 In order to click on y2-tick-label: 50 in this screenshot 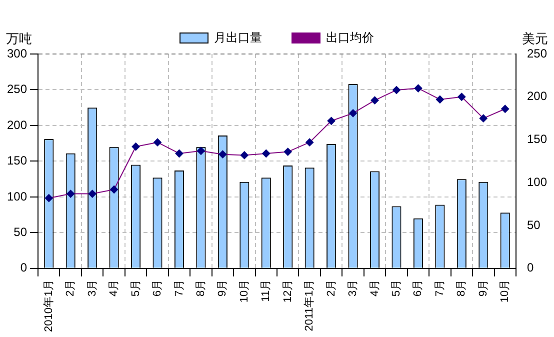, I will do `click(533, 225)`.